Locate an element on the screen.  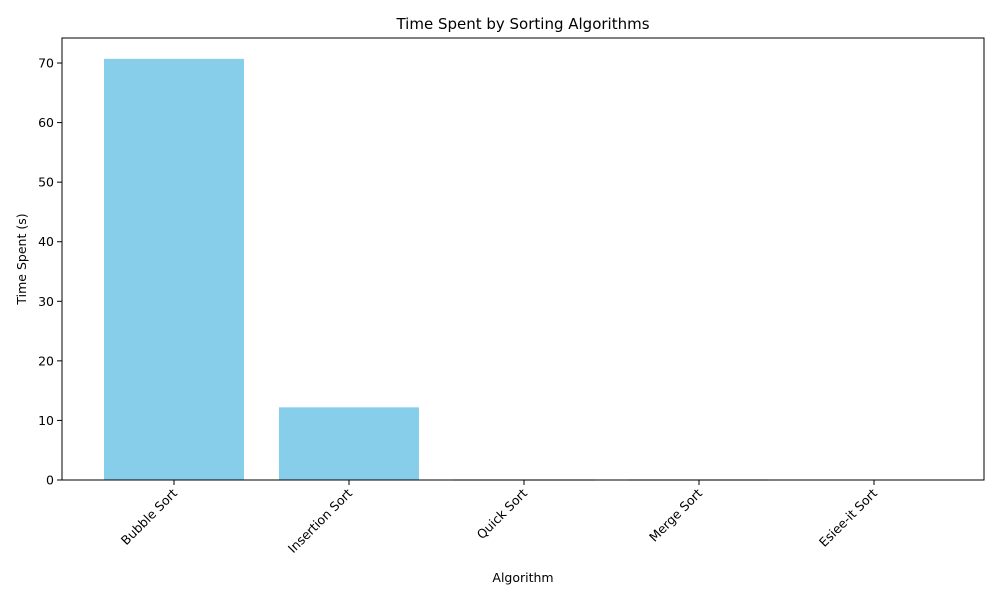
y-tick-label: 60 is located at coordinates (46, 122).